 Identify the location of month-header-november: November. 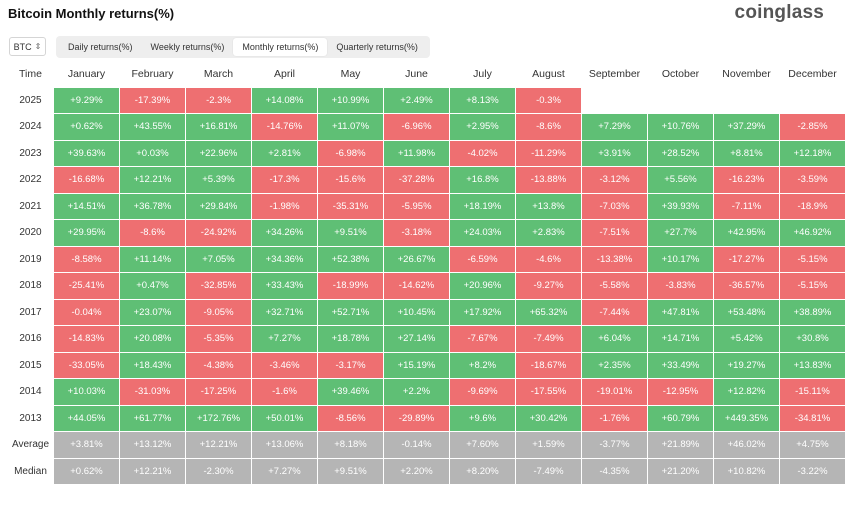
(746, 73).